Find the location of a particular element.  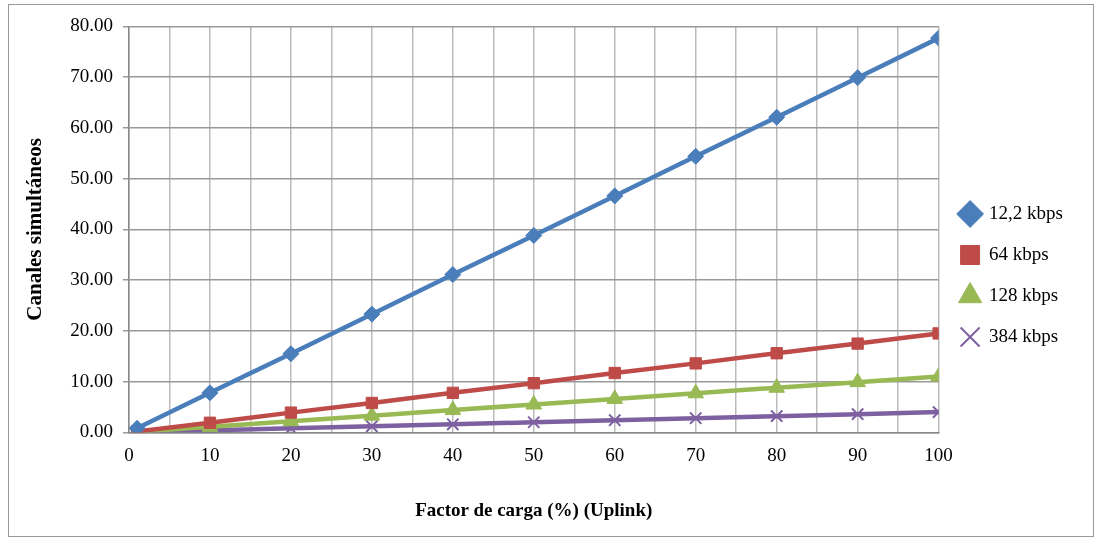

legend-label: 64 kbps is located at coordinates (1019, 253).